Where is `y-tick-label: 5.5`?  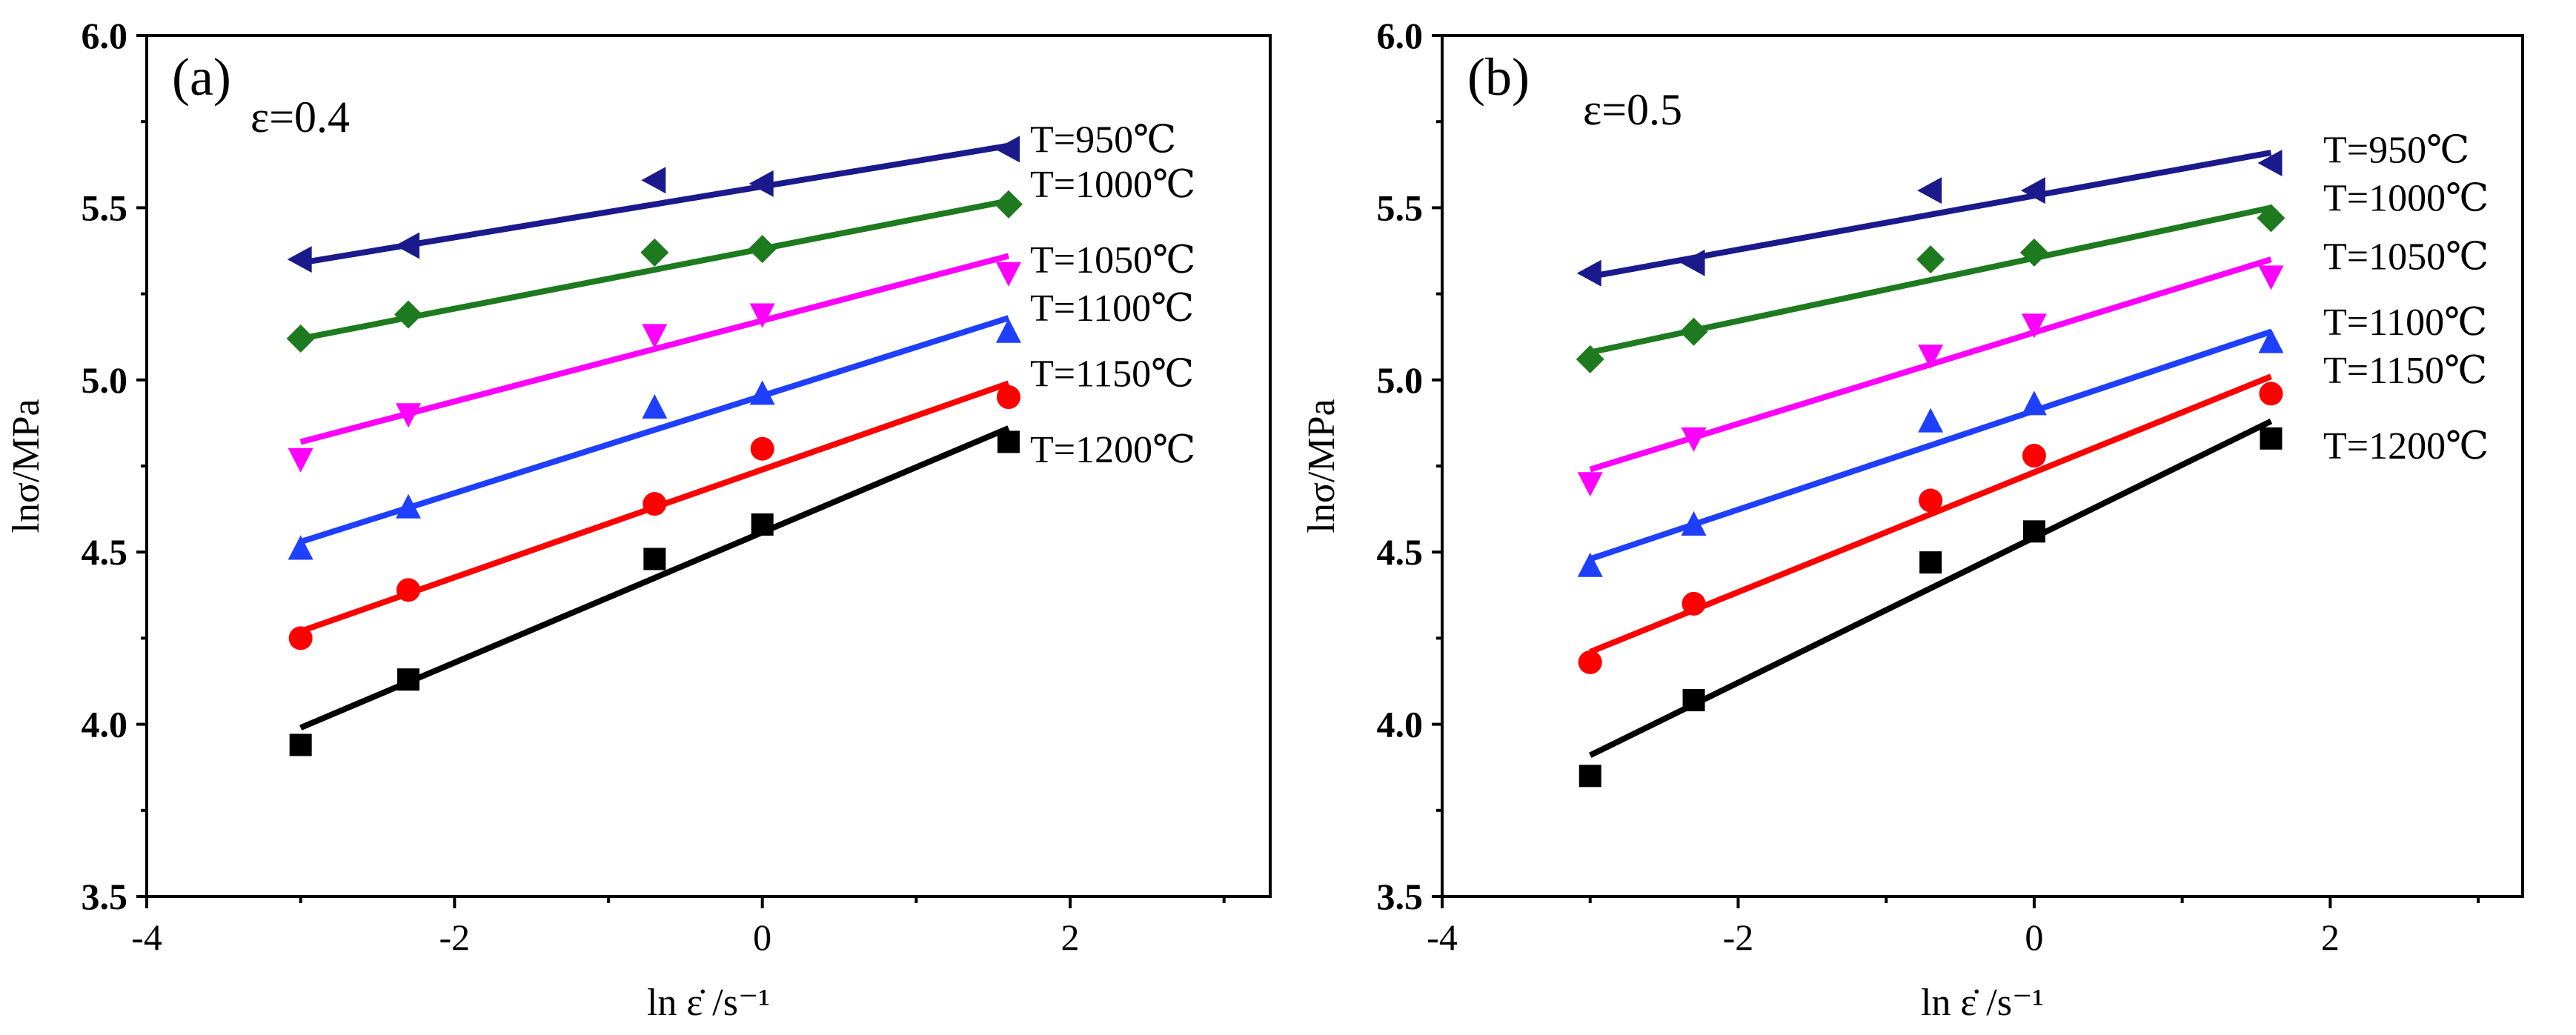
y-tick-label: 5.5 is located at coordinates (105, 207).